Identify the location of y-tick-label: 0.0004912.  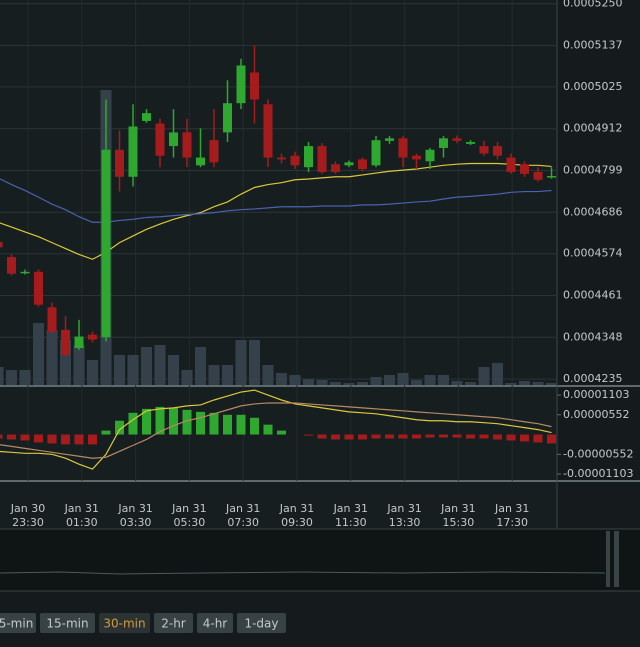
(593, 128).